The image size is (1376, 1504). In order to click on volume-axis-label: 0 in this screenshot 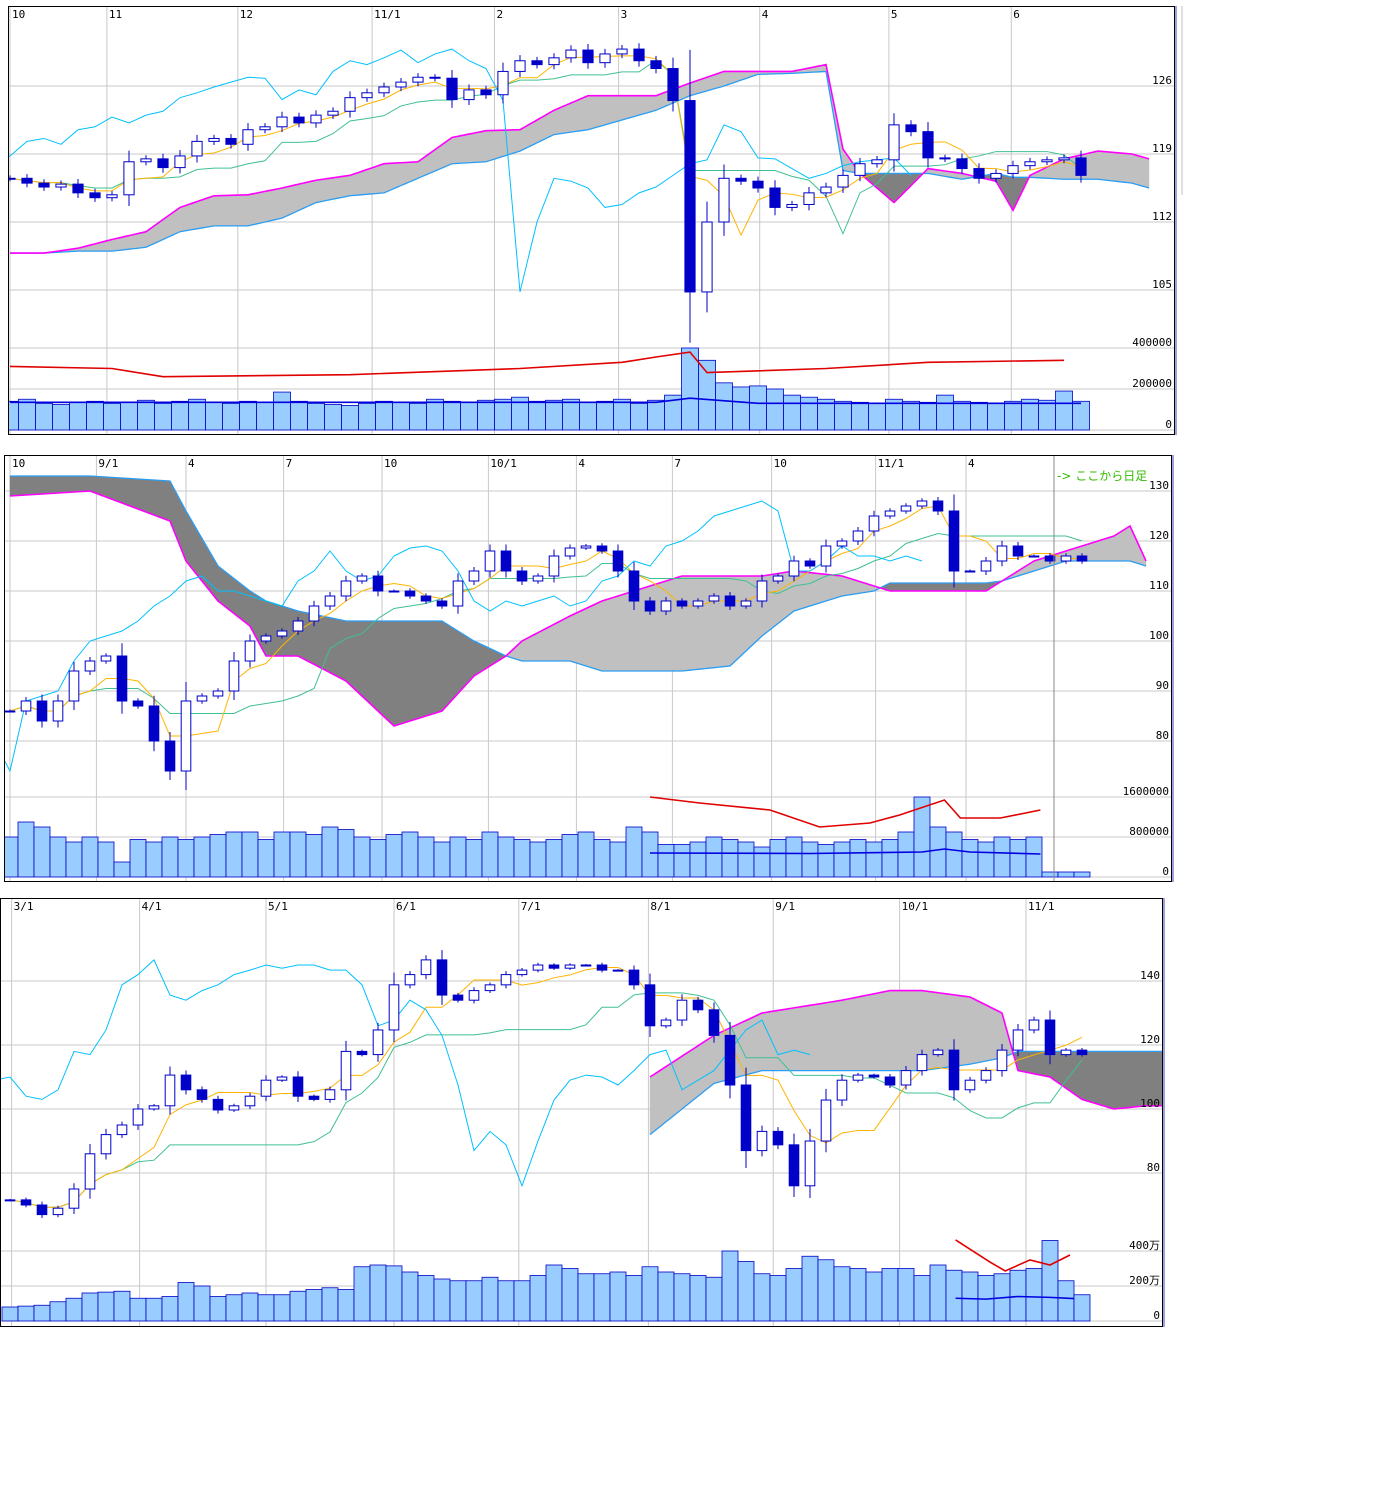, I will do `click(1156, 1315)`.